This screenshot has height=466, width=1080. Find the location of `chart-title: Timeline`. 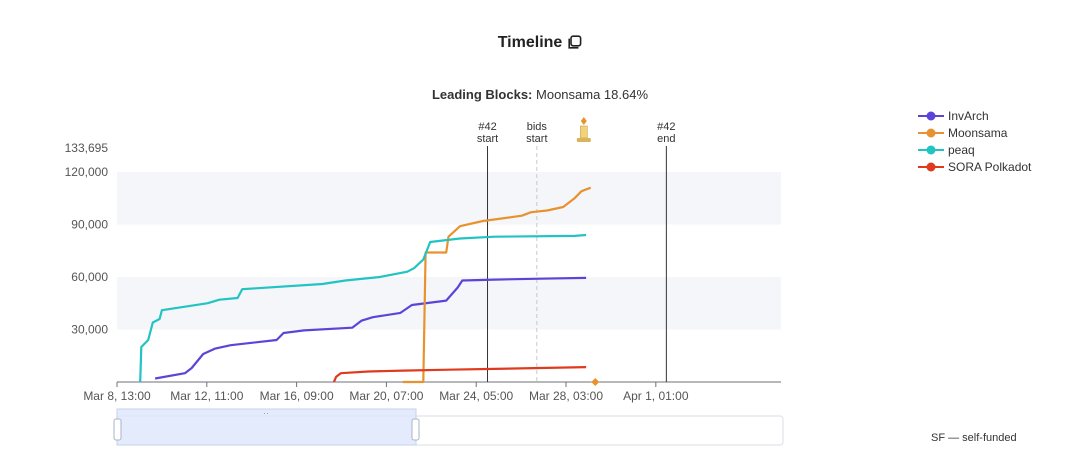

chart-title: Timeline is located at coordinates (540, 43).